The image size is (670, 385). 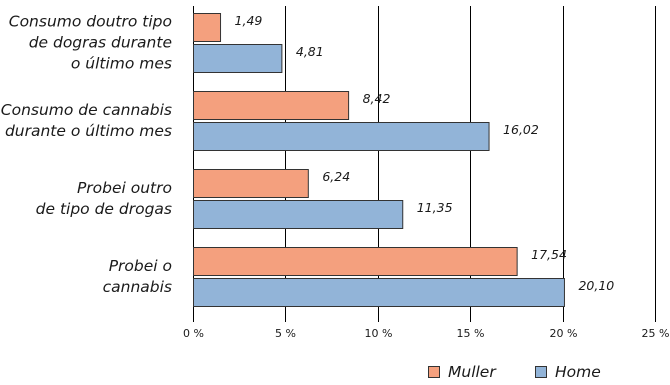 What do you see at coordinates (472, 372) in the screenshot?
I see `legend-label: Muller` at bounding box center [472, 372].